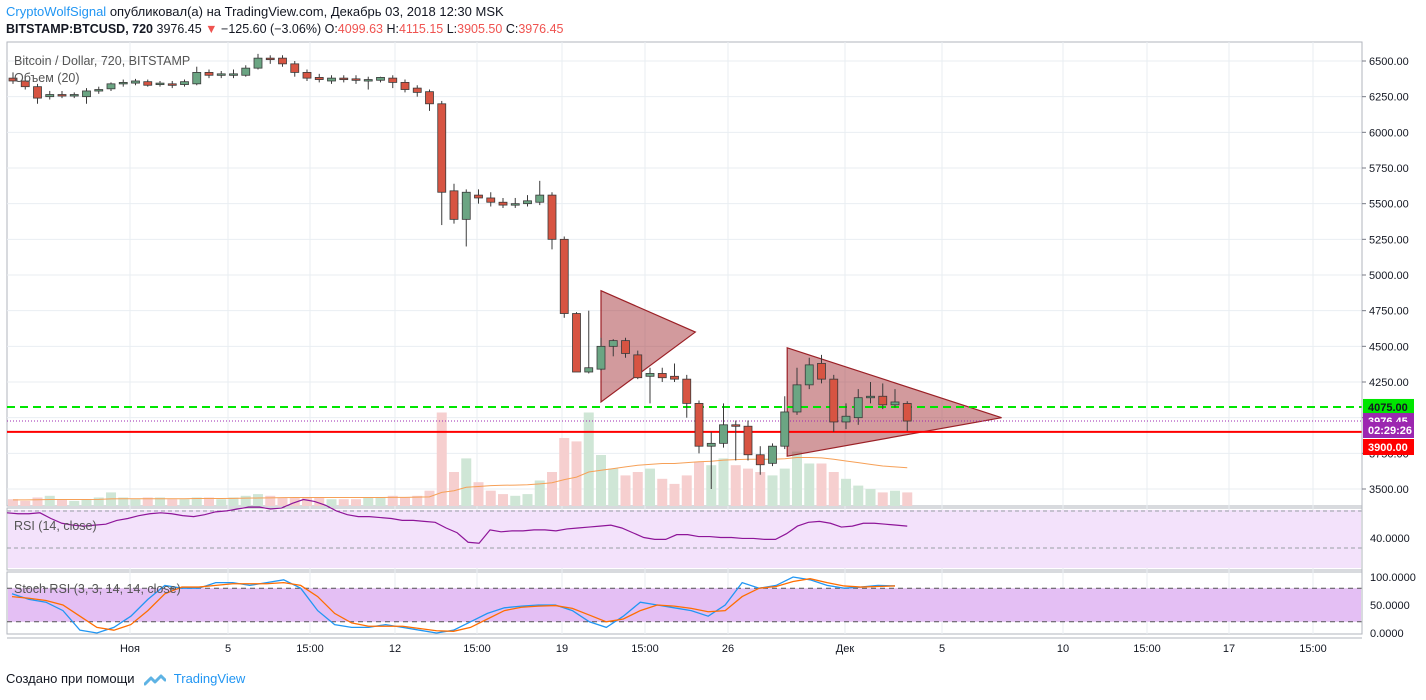 Image resolution: width=1426 pixels, height=700 pixels. I want to click on rsi-tick-label: 40.0000, so click(1390, 539).